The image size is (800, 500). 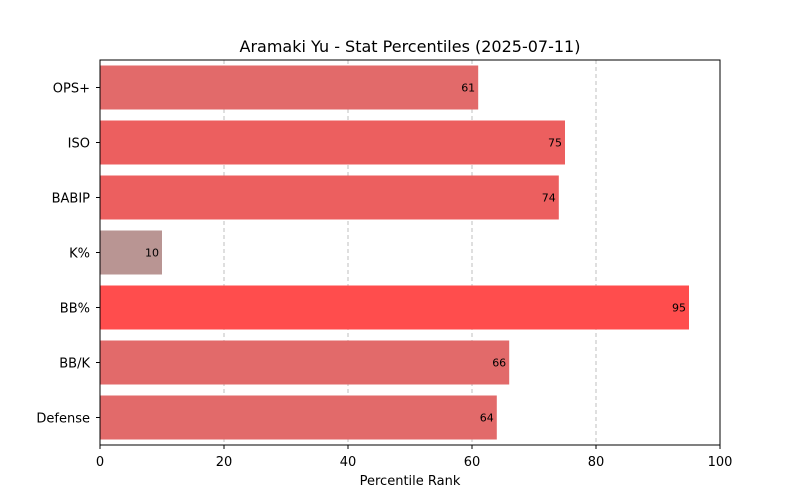 I want to click on data-label: 64, so click(x=487, y=418).